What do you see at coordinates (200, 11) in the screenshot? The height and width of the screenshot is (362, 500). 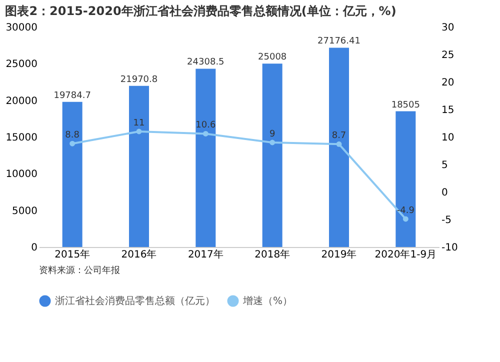 I see `chart-title: 图表2：2015-2020年浙江省社会消费品零售总额情况(单位：亿元，%)` at bounding box center [200, 11].